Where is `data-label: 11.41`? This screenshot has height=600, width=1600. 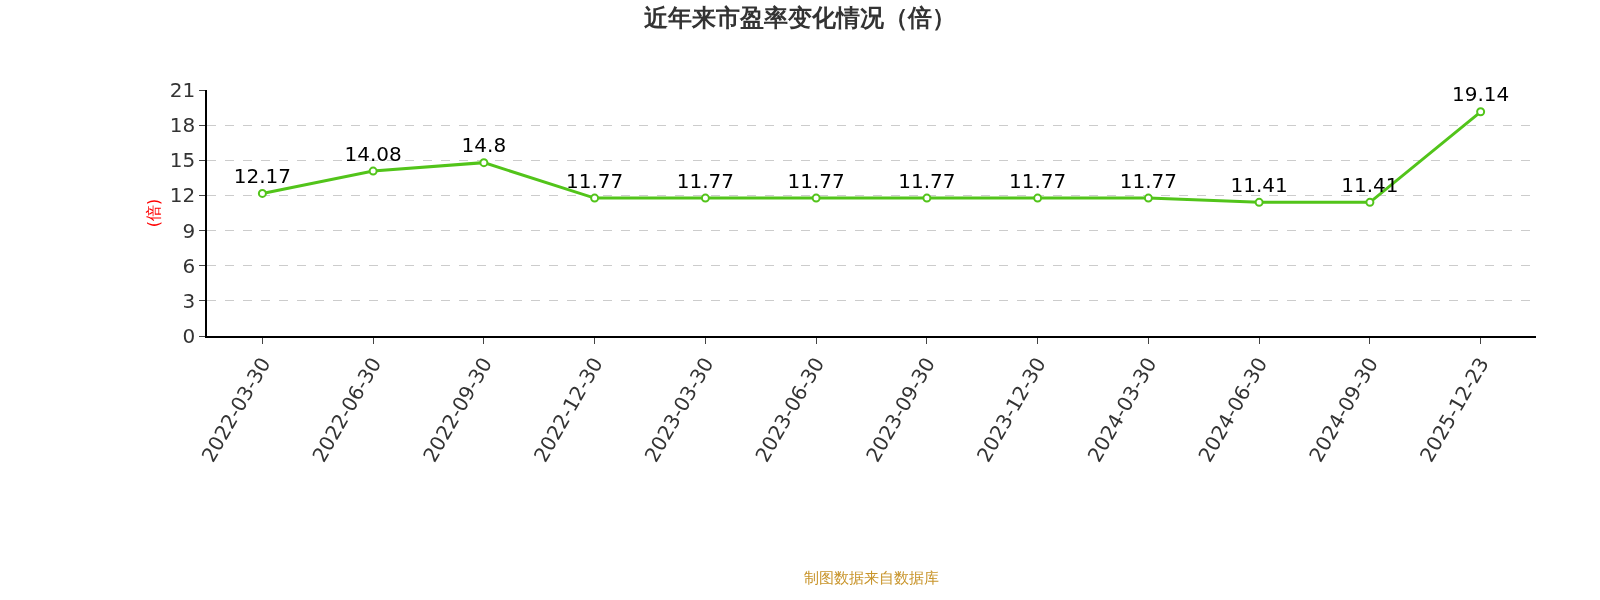 data-label: 11.41 is located at coordinates (1259, 184).